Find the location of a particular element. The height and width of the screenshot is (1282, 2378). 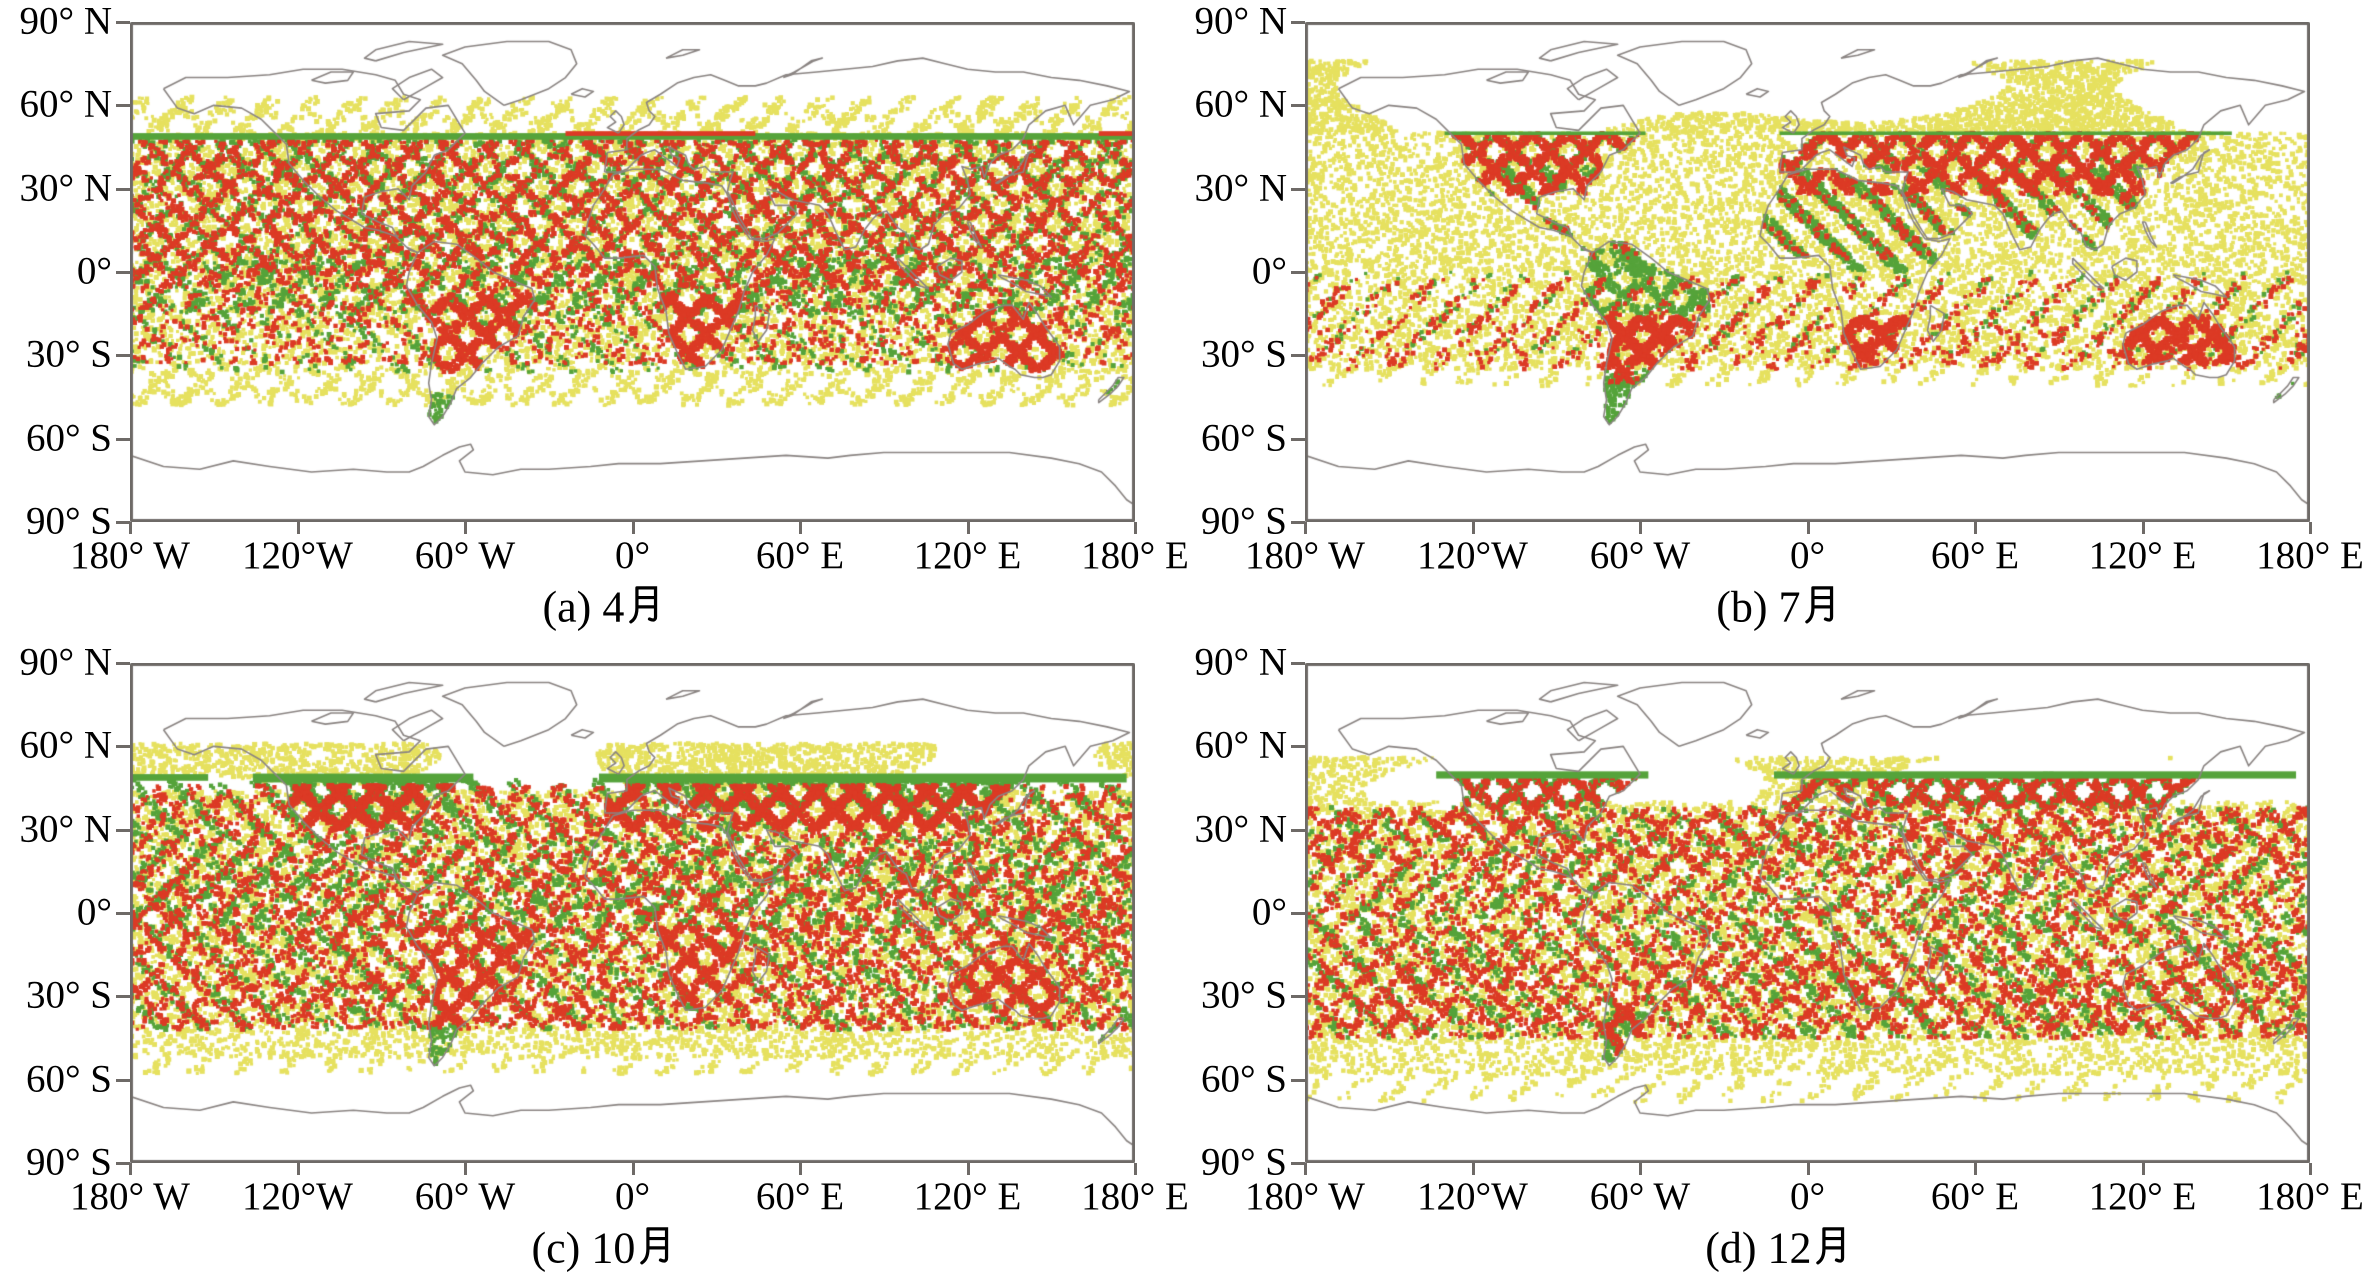

panel-caption-text: (b) 7 is located at coordinates (1779, 606).